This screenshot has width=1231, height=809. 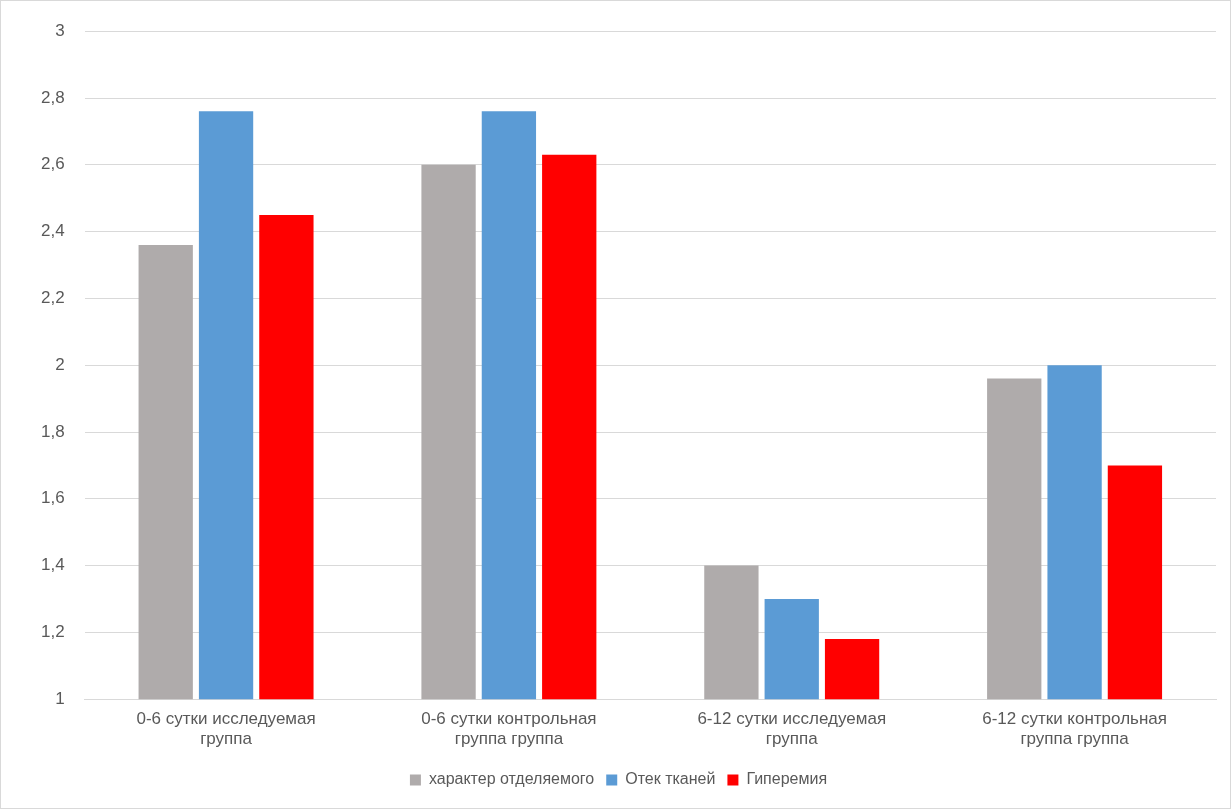 What do you see at coordinates (52, 164) in the screenshot?
I see `y-tick-label: 2,6` at bounding box center [52, 164].